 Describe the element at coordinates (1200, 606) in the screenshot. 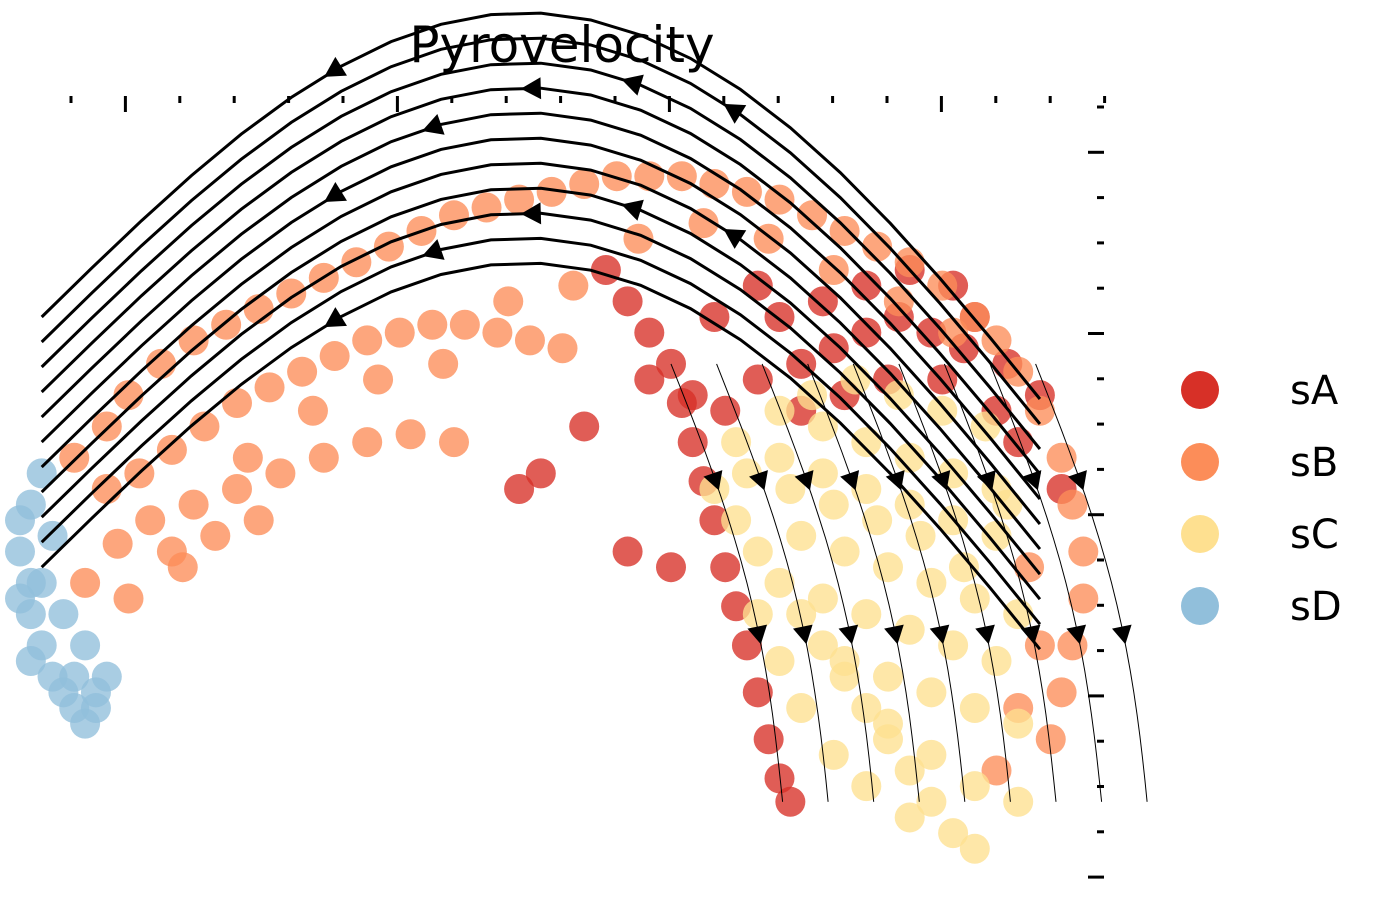

I see `legend-marker-sD` at that location.